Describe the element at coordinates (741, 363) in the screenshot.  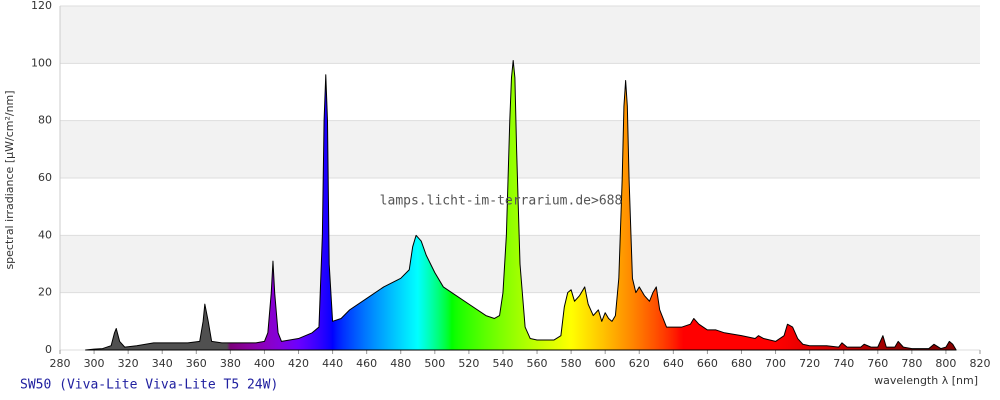
I see `x-tick-label: 680` at that location.